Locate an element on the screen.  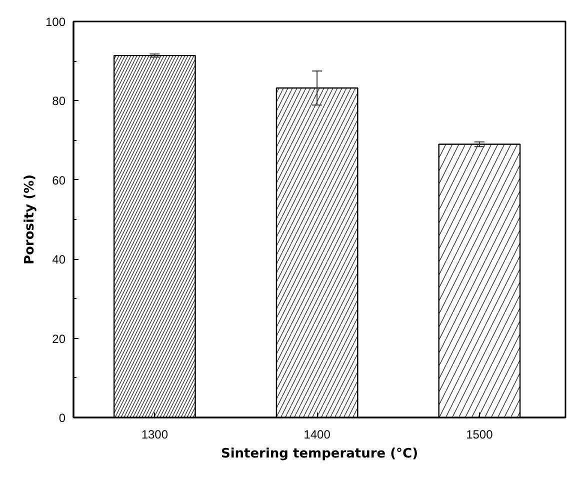
x-tick-label: 1300 is located at coordinates (154, 435).